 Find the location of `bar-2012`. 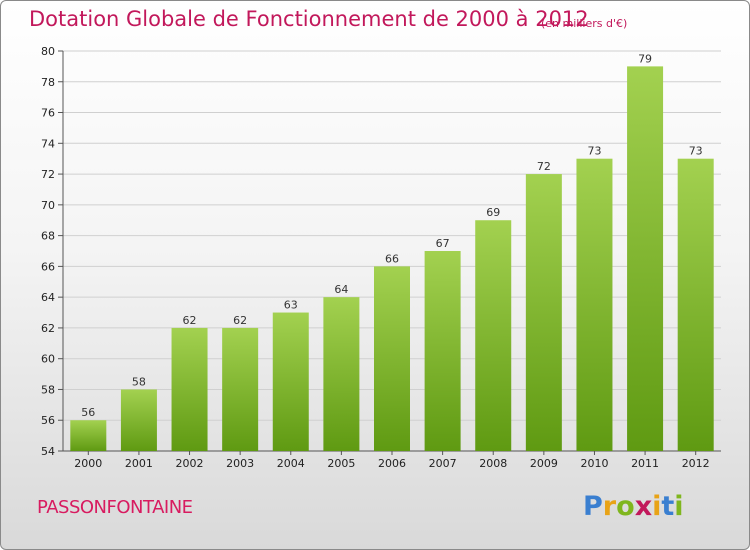

bar-2012 is located at coordinates (695, 304).